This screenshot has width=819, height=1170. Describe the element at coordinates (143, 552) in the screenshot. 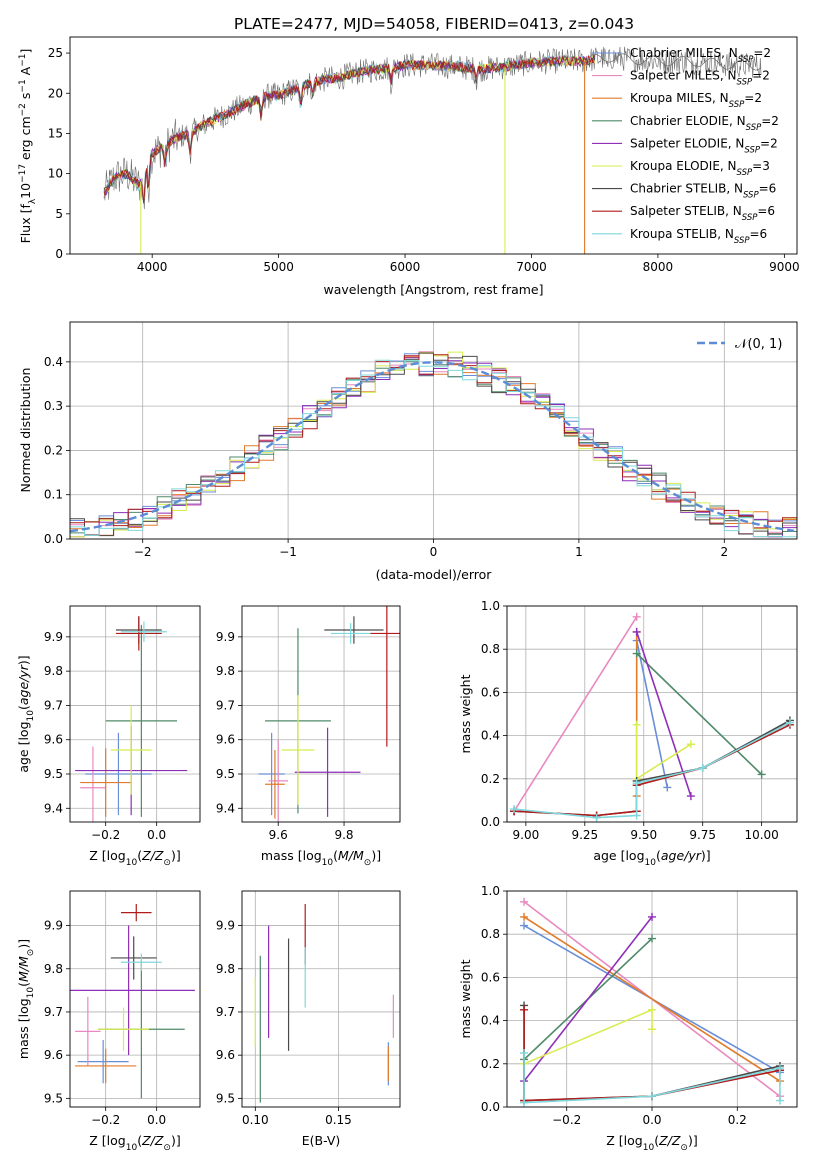

I see `x-tick-label: −2` at that location.